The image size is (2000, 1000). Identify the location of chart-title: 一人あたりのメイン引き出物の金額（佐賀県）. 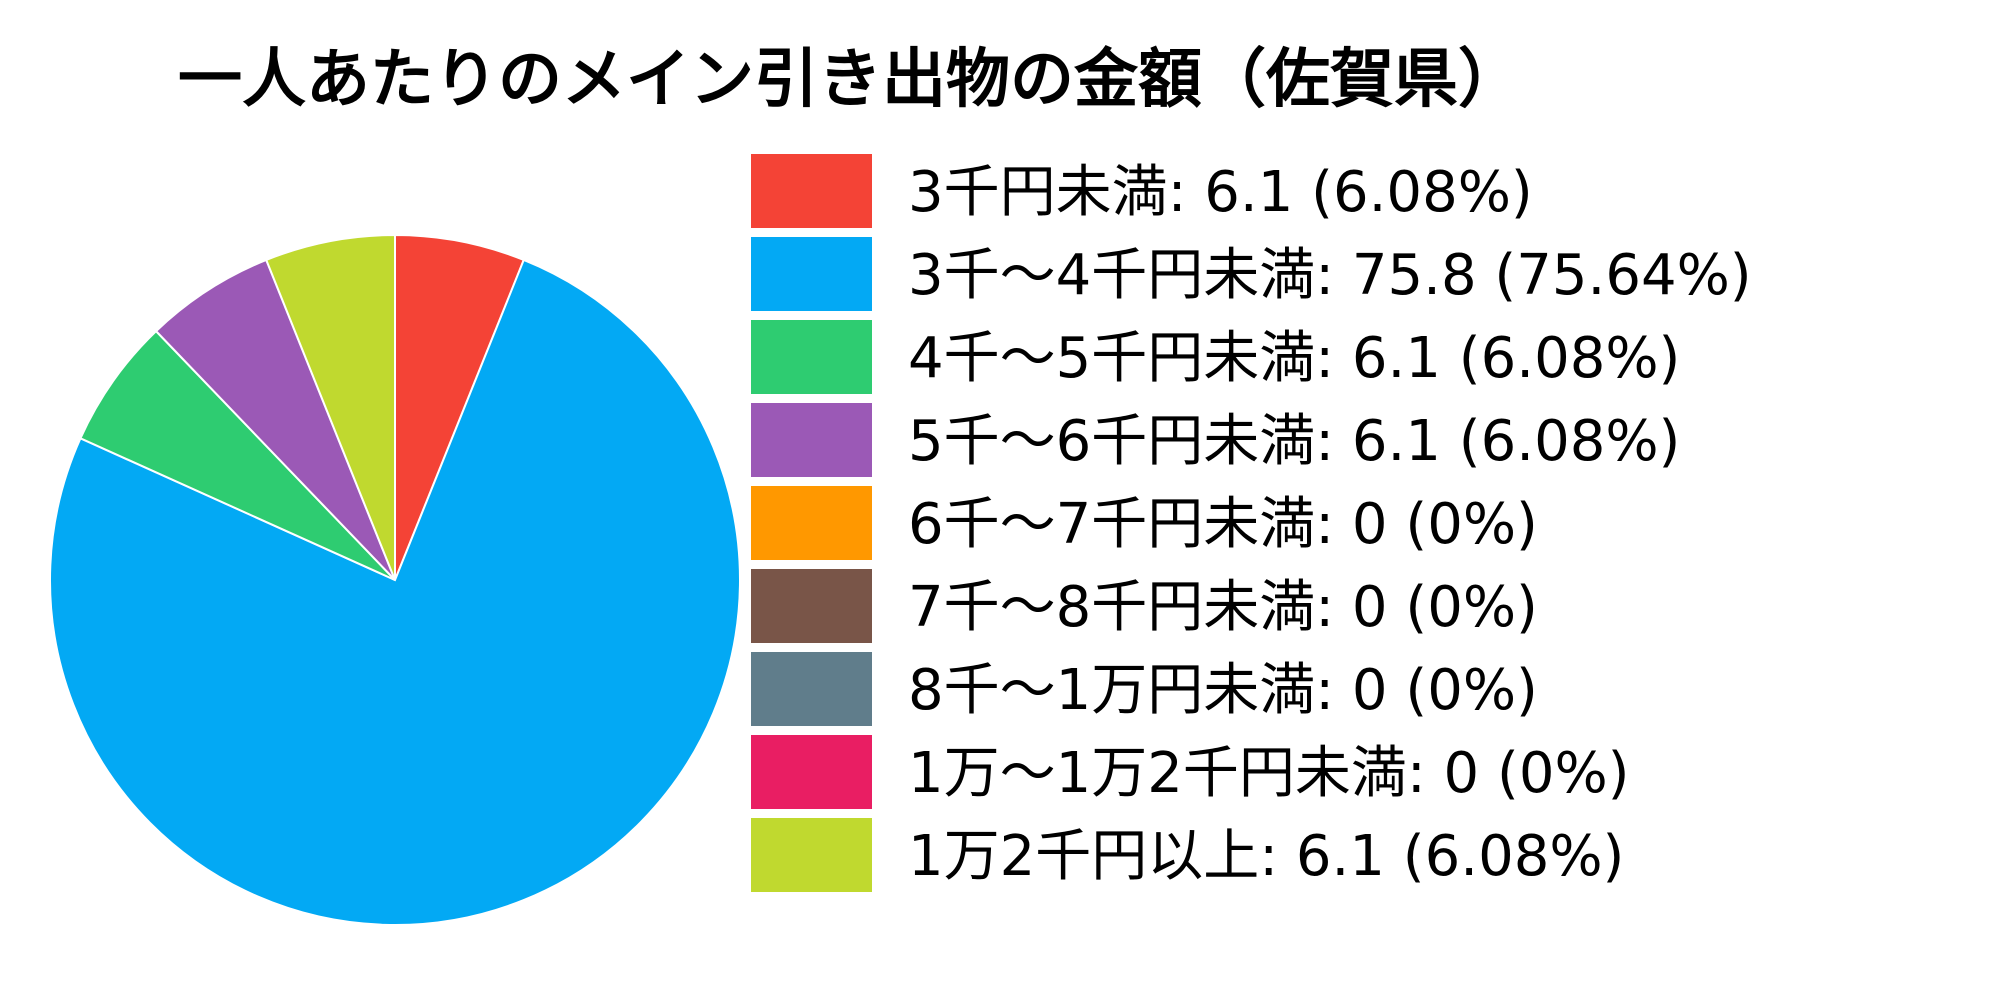
(850, 80).